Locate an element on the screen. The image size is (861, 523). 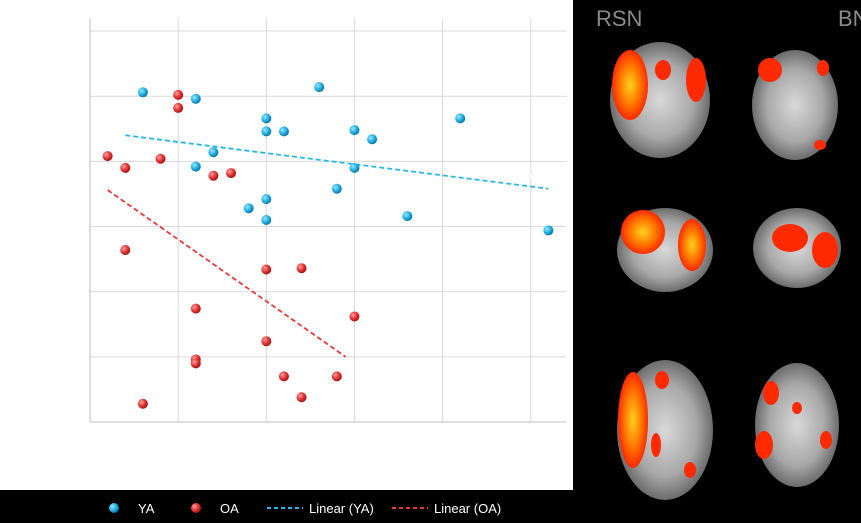
brain-image-bn-top is located at coordinates (795, 105).